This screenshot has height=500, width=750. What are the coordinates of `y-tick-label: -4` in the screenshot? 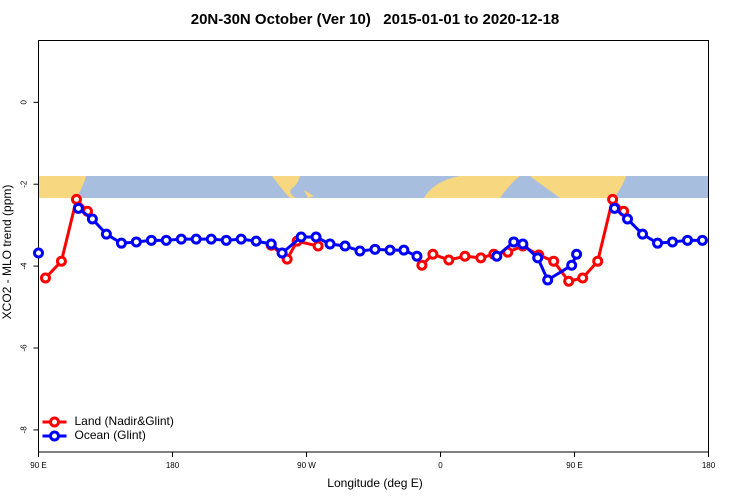 It's located at (24, 266).